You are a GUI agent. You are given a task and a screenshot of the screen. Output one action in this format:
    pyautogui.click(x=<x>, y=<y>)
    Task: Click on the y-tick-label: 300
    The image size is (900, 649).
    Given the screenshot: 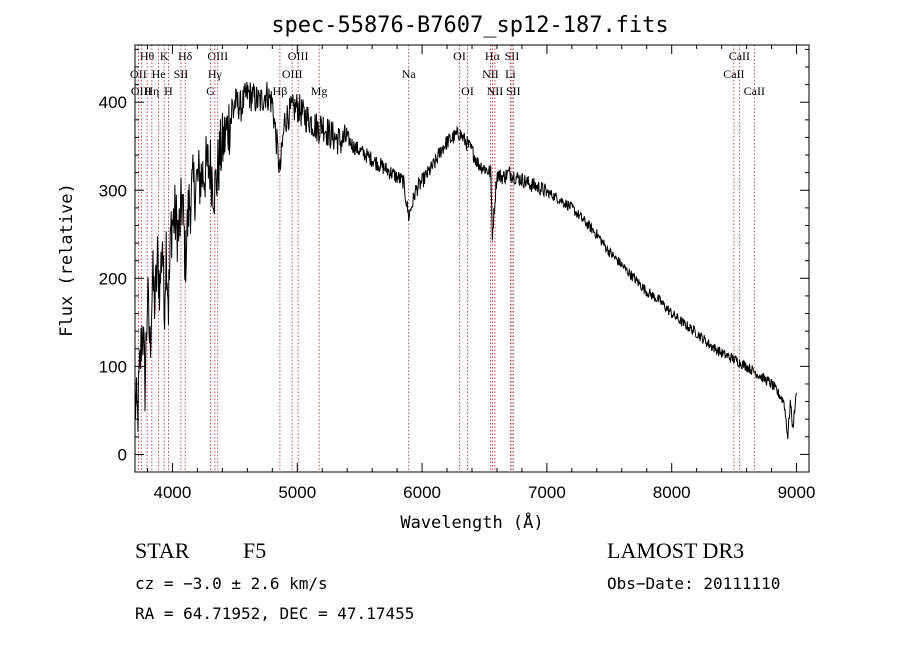 What is the action you would take?
    pyautogui.click(x=113, y=190)
    